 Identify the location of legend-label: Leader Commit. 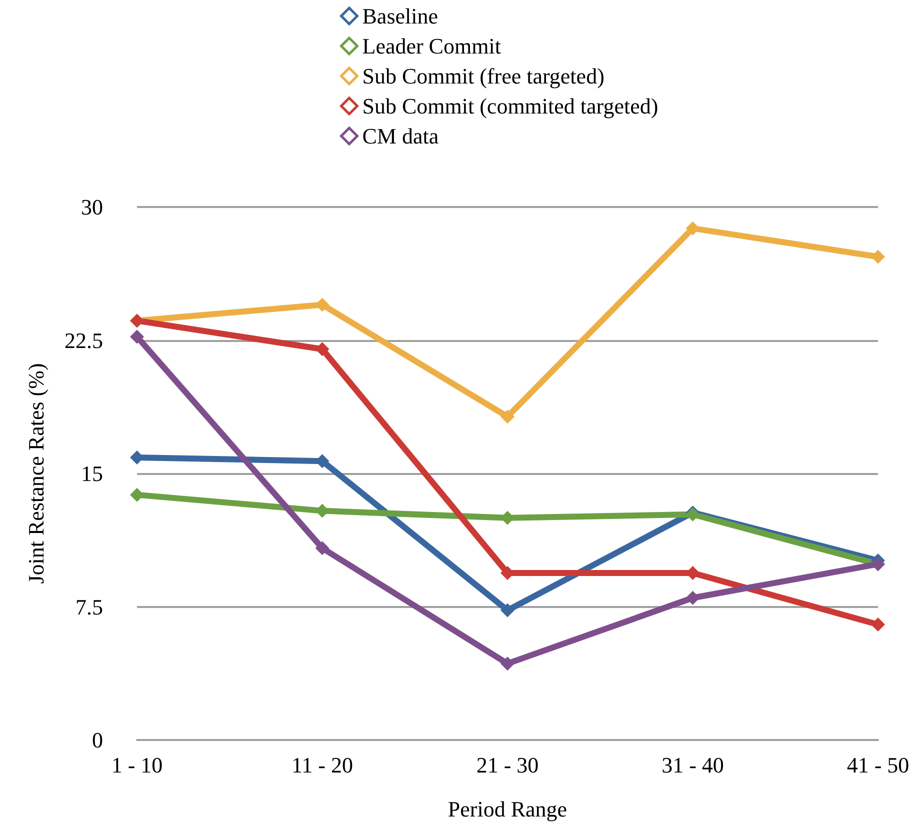
(431, 46).